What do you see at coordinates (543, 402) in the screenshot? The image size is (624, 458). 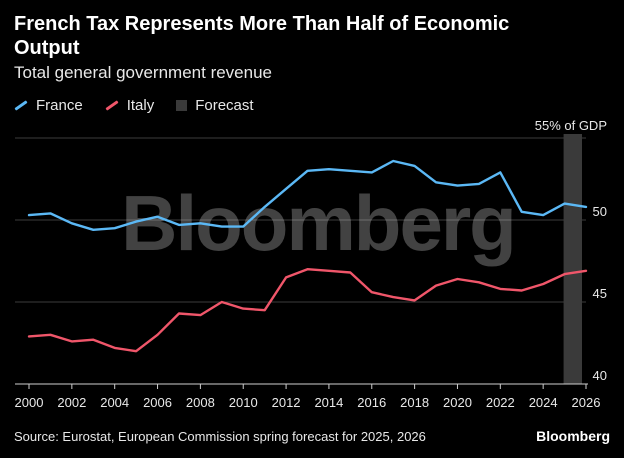 I see `x-tick-label-2024: 2024` at bounding box center [543, 402].